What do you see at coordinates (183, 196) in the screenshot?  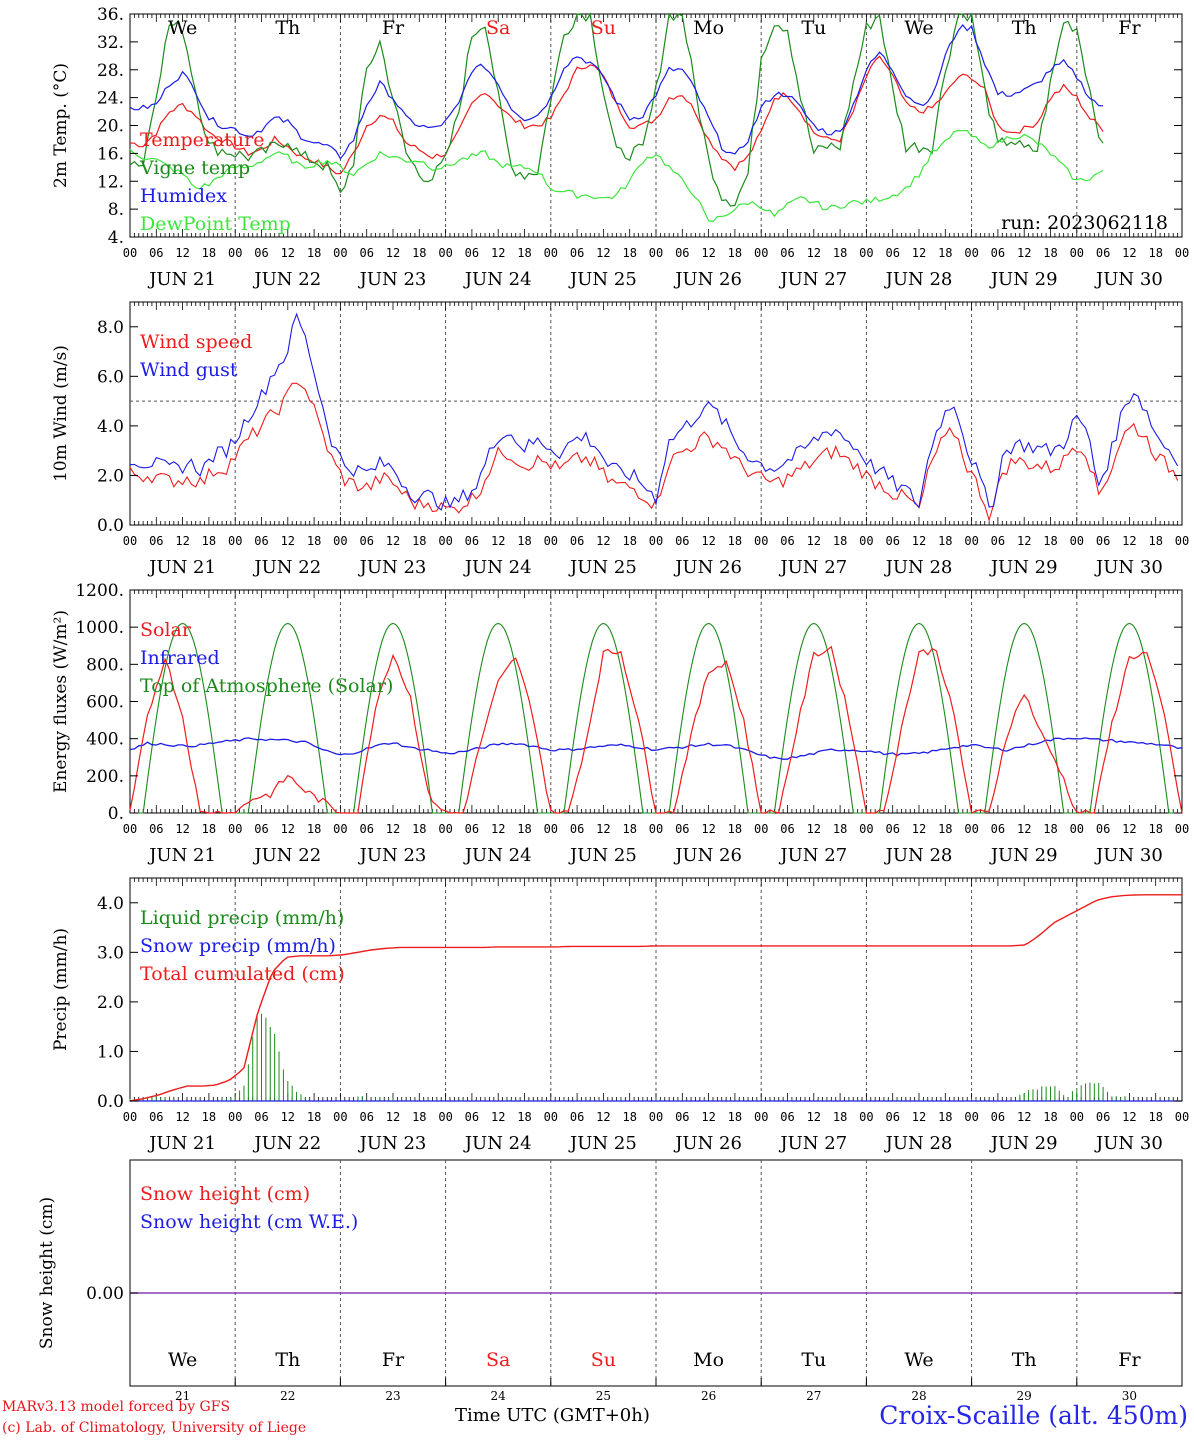 I see `legend-entry: Humidex` at bounding box center [183, 196].